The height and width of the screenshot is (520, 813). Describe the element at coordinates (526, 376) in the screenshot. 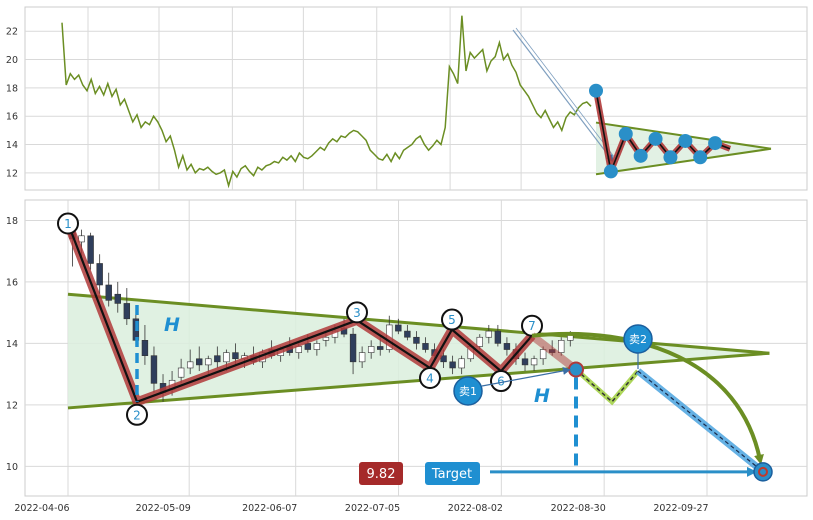

I see `sell1-arrow` at that location.